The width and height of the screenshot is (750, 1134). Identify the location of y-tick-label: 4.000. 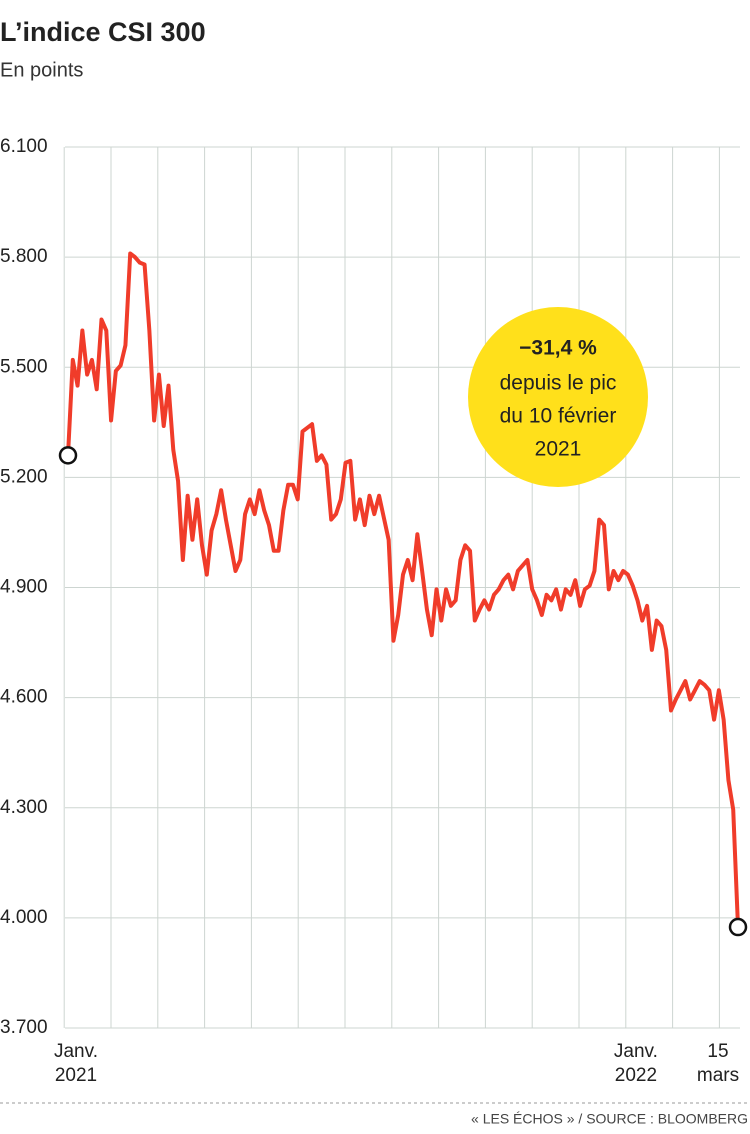
(24, 917).